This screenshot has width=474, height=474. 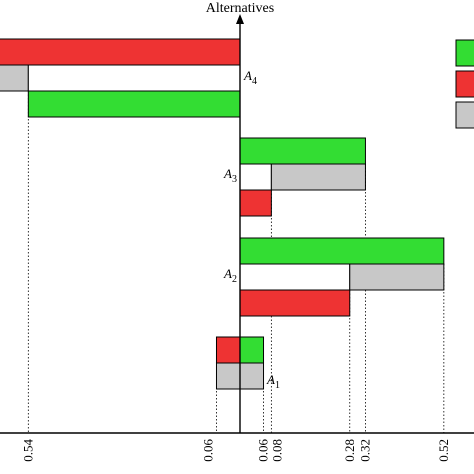 What do you see at coordinates (240, 8) in the screenshot?
I see `y-axis-title: Alternatives` at bounding box center [240, 8].